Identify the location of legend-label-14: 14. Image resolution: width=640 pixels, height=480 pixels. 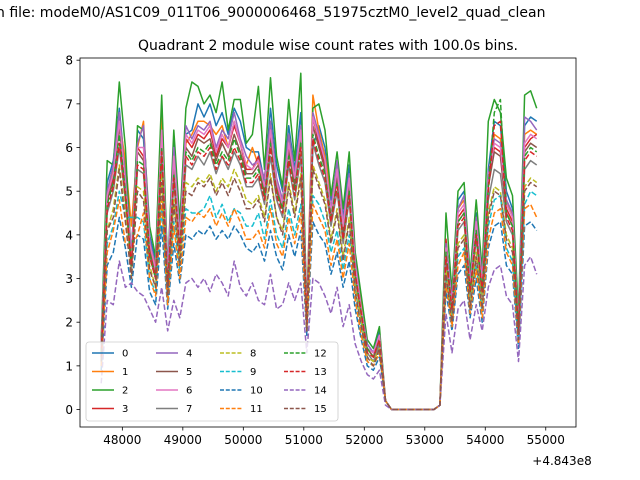
(320, 391).